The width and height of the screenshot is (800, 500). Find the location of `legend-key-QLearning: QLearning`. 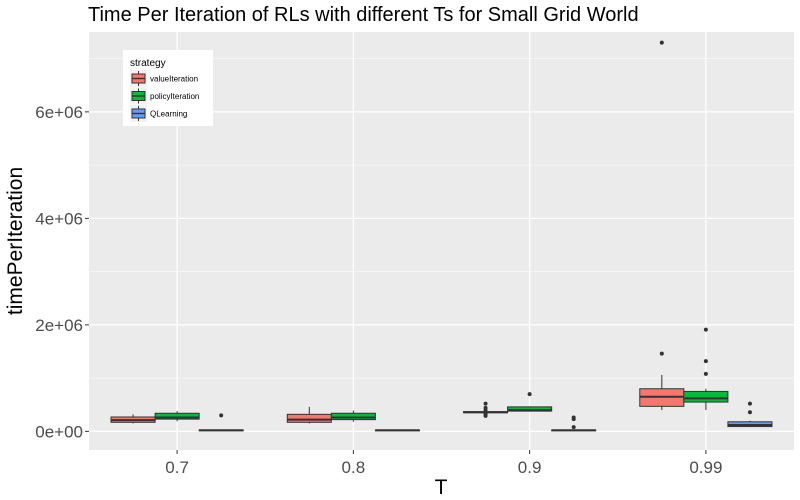

legend-key-QLearning: QLearning is located at coordinates (158, 113).